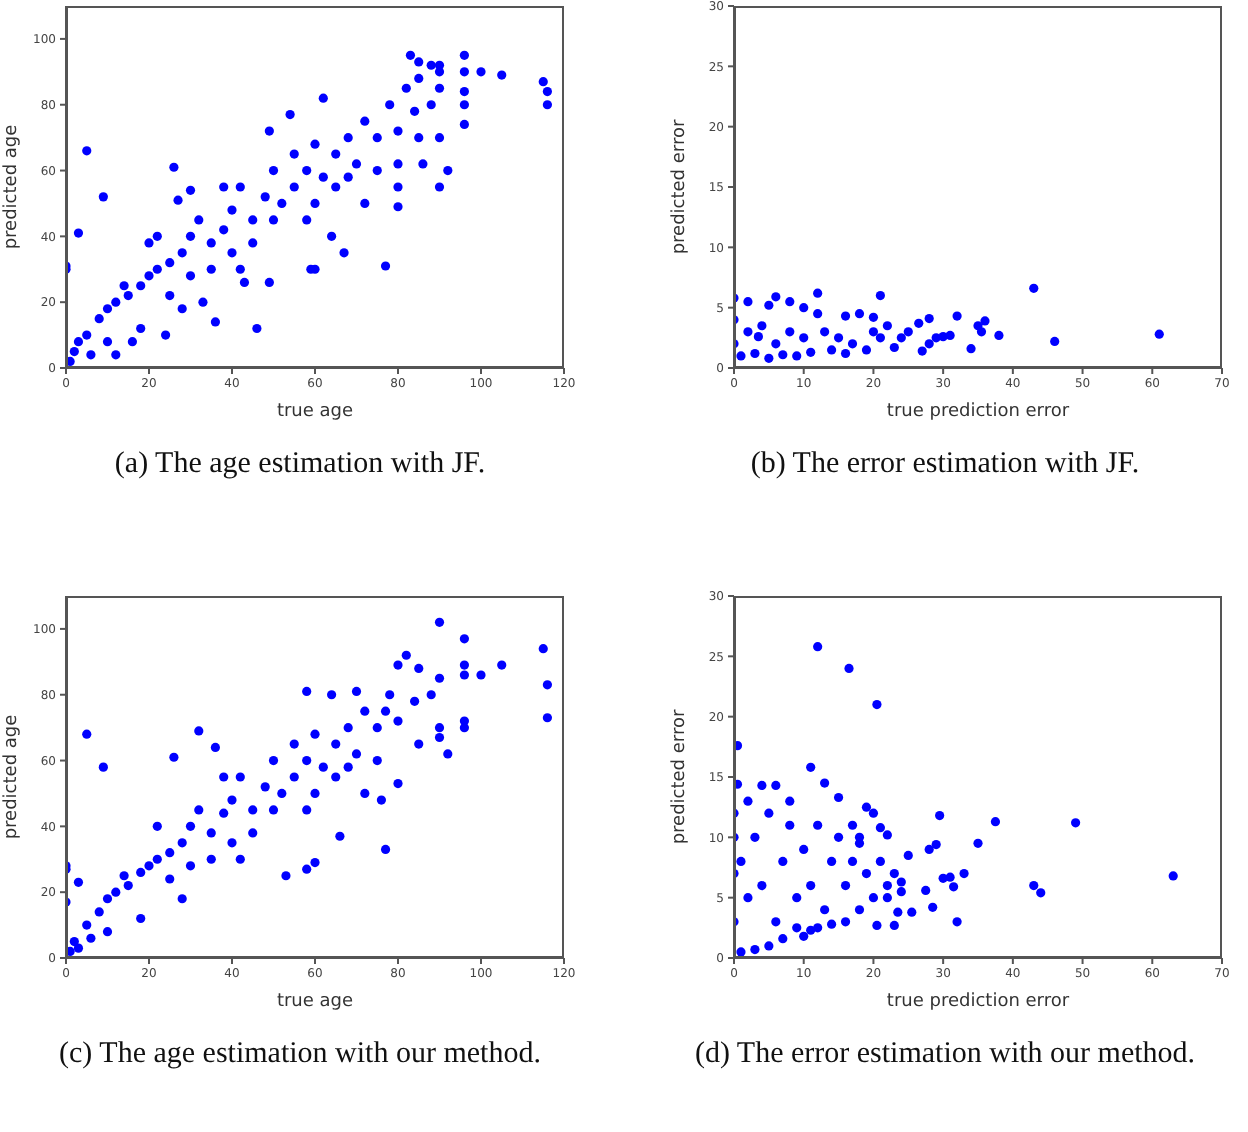  Describe the element at coordinates (300, 1055) in the screenshot. I see `text: (c) The age estimation with our method.` at that location.